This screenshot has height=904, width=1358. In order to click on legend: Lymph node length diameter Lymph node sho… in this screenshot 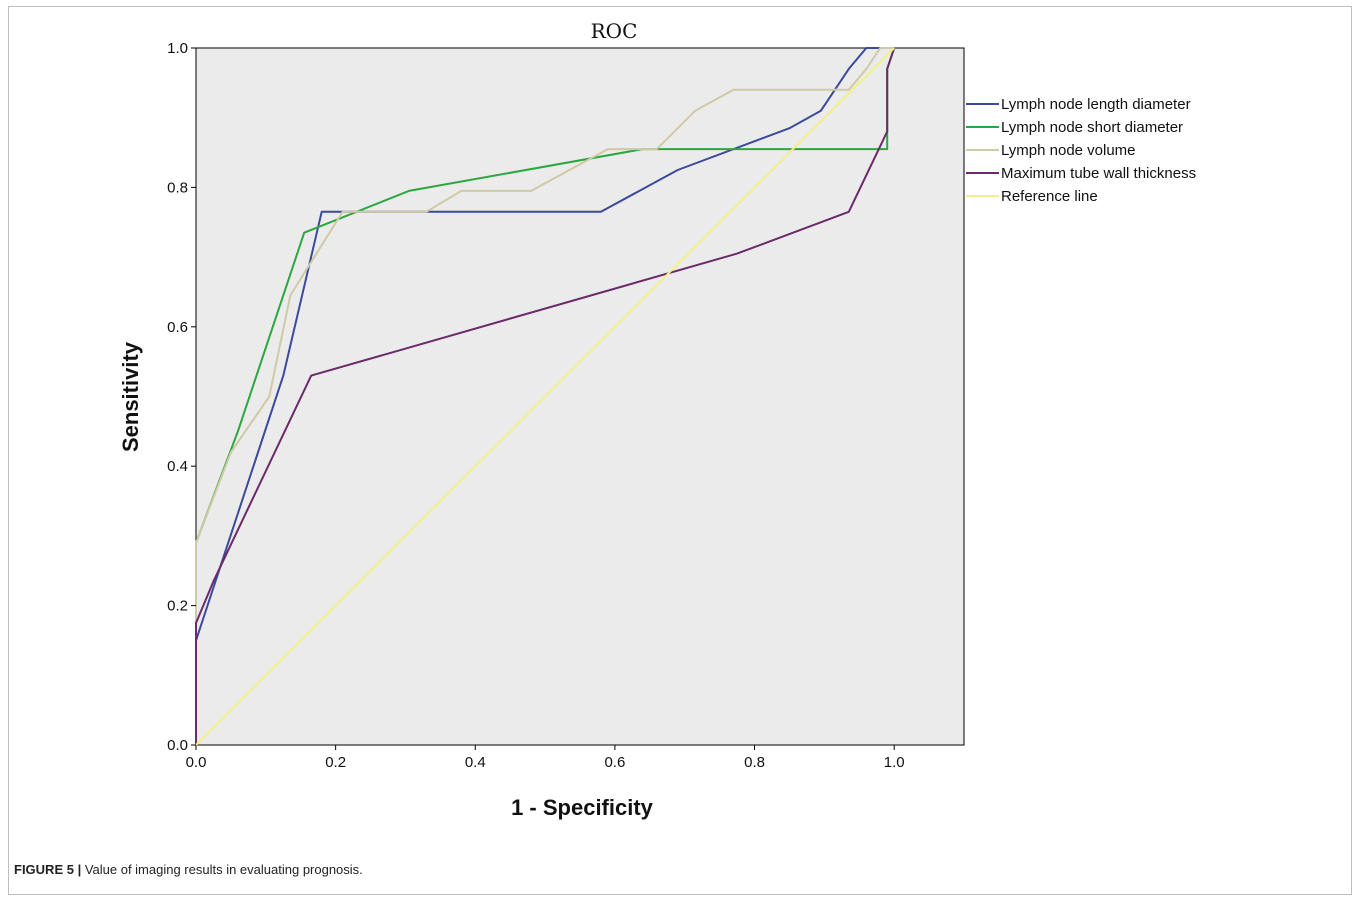, I will do `click(1081, 150)`.